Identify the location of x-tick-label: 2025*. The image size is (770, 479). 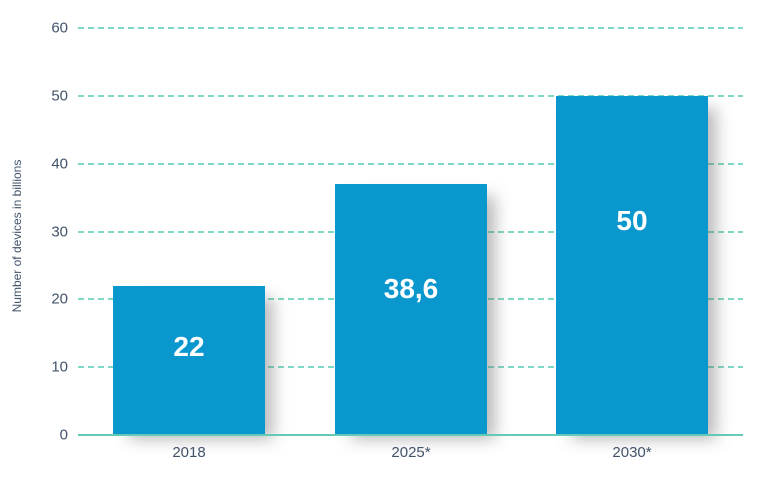
(411, 452).